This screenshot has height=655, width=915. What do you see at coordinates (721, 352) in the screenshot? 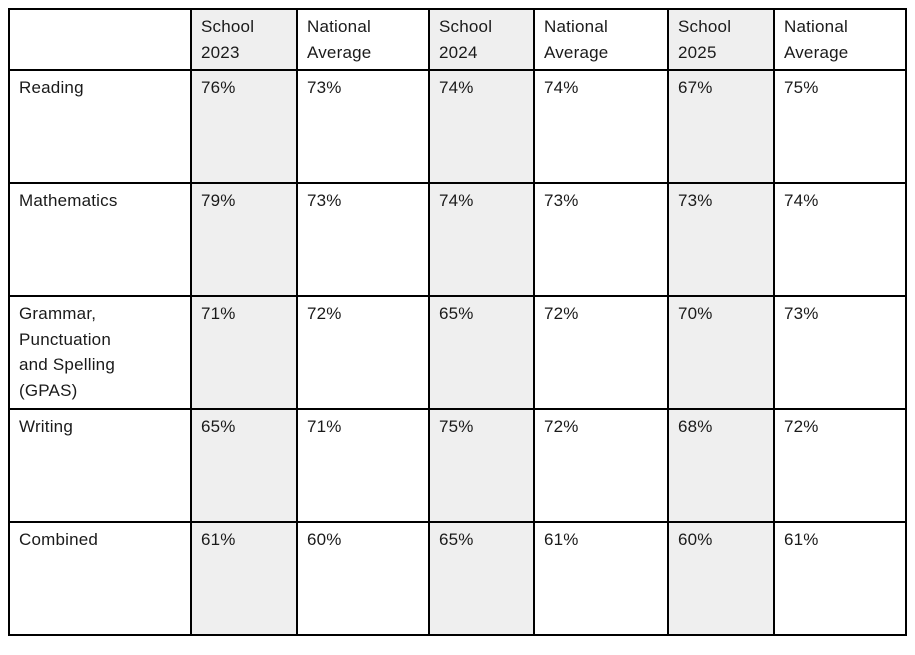
I see `value-cell: 70%` at bounding box center [721, 352].